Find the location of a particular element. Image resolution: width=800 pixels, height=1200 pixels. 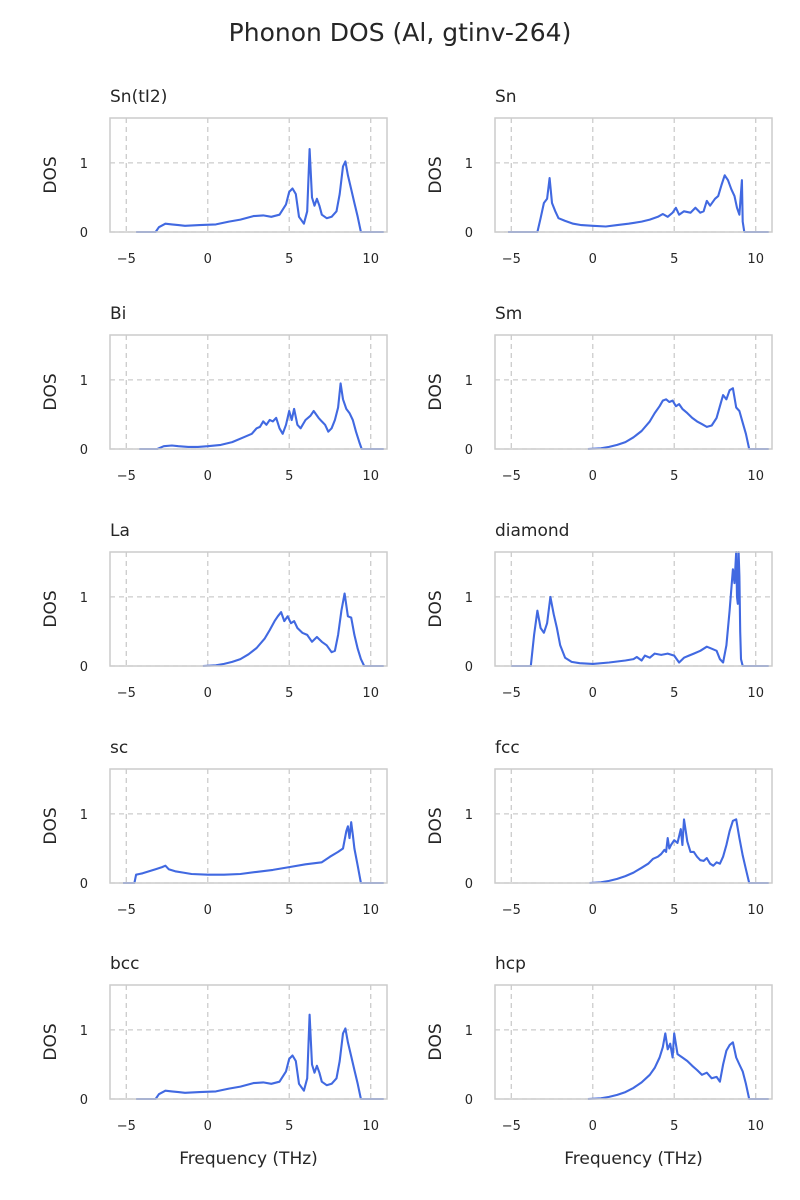

panel-9: bcc −5 0 5 10 0 1 DOS Frequency (THz) is located at coordinates (214, 1061).